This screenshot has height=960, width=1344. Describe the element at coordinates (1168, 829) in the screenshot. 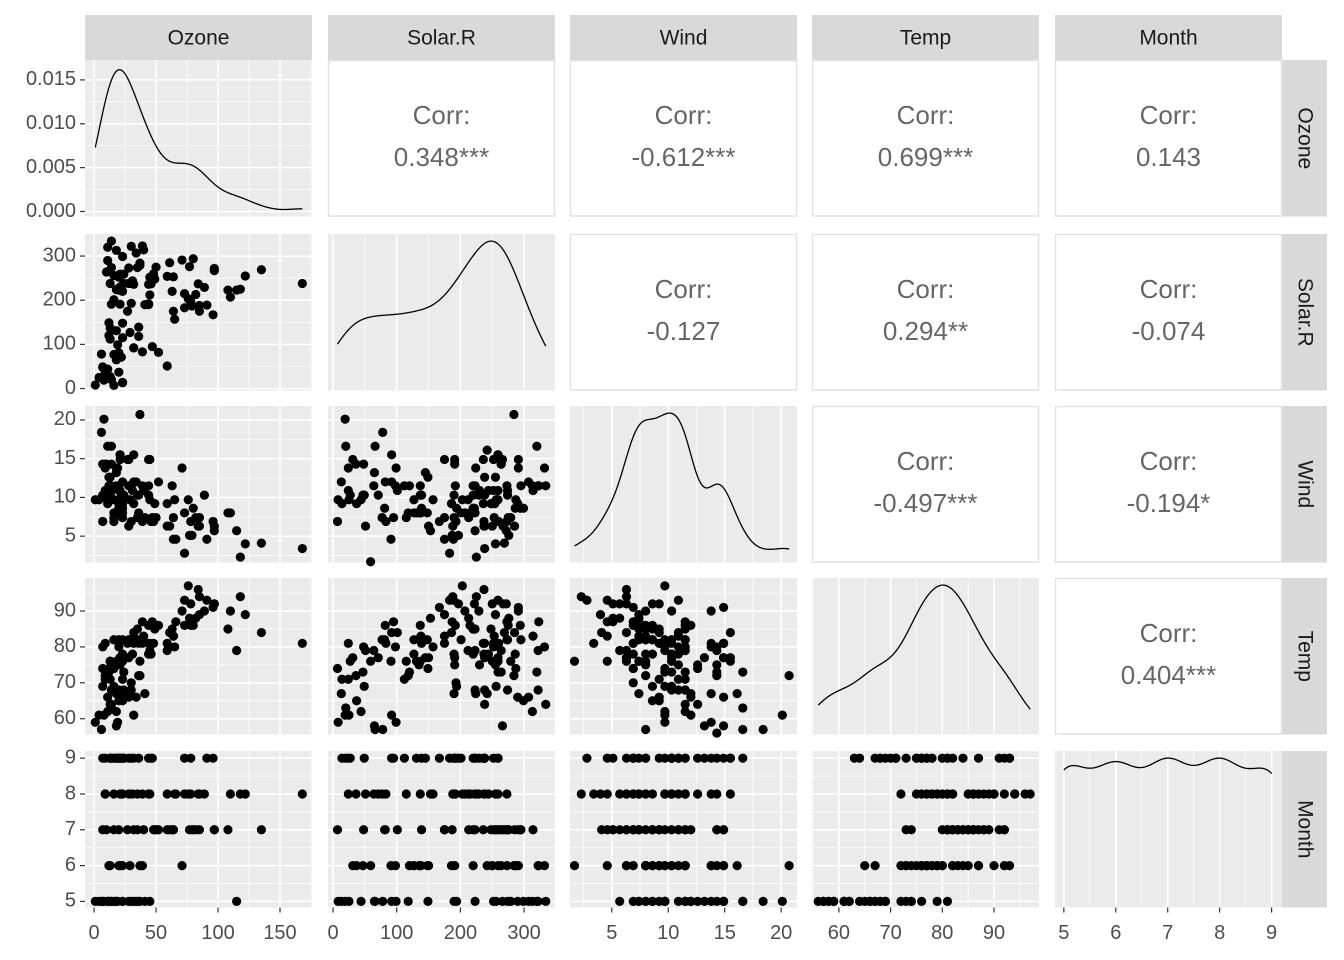

I see `panel-background` at that location.